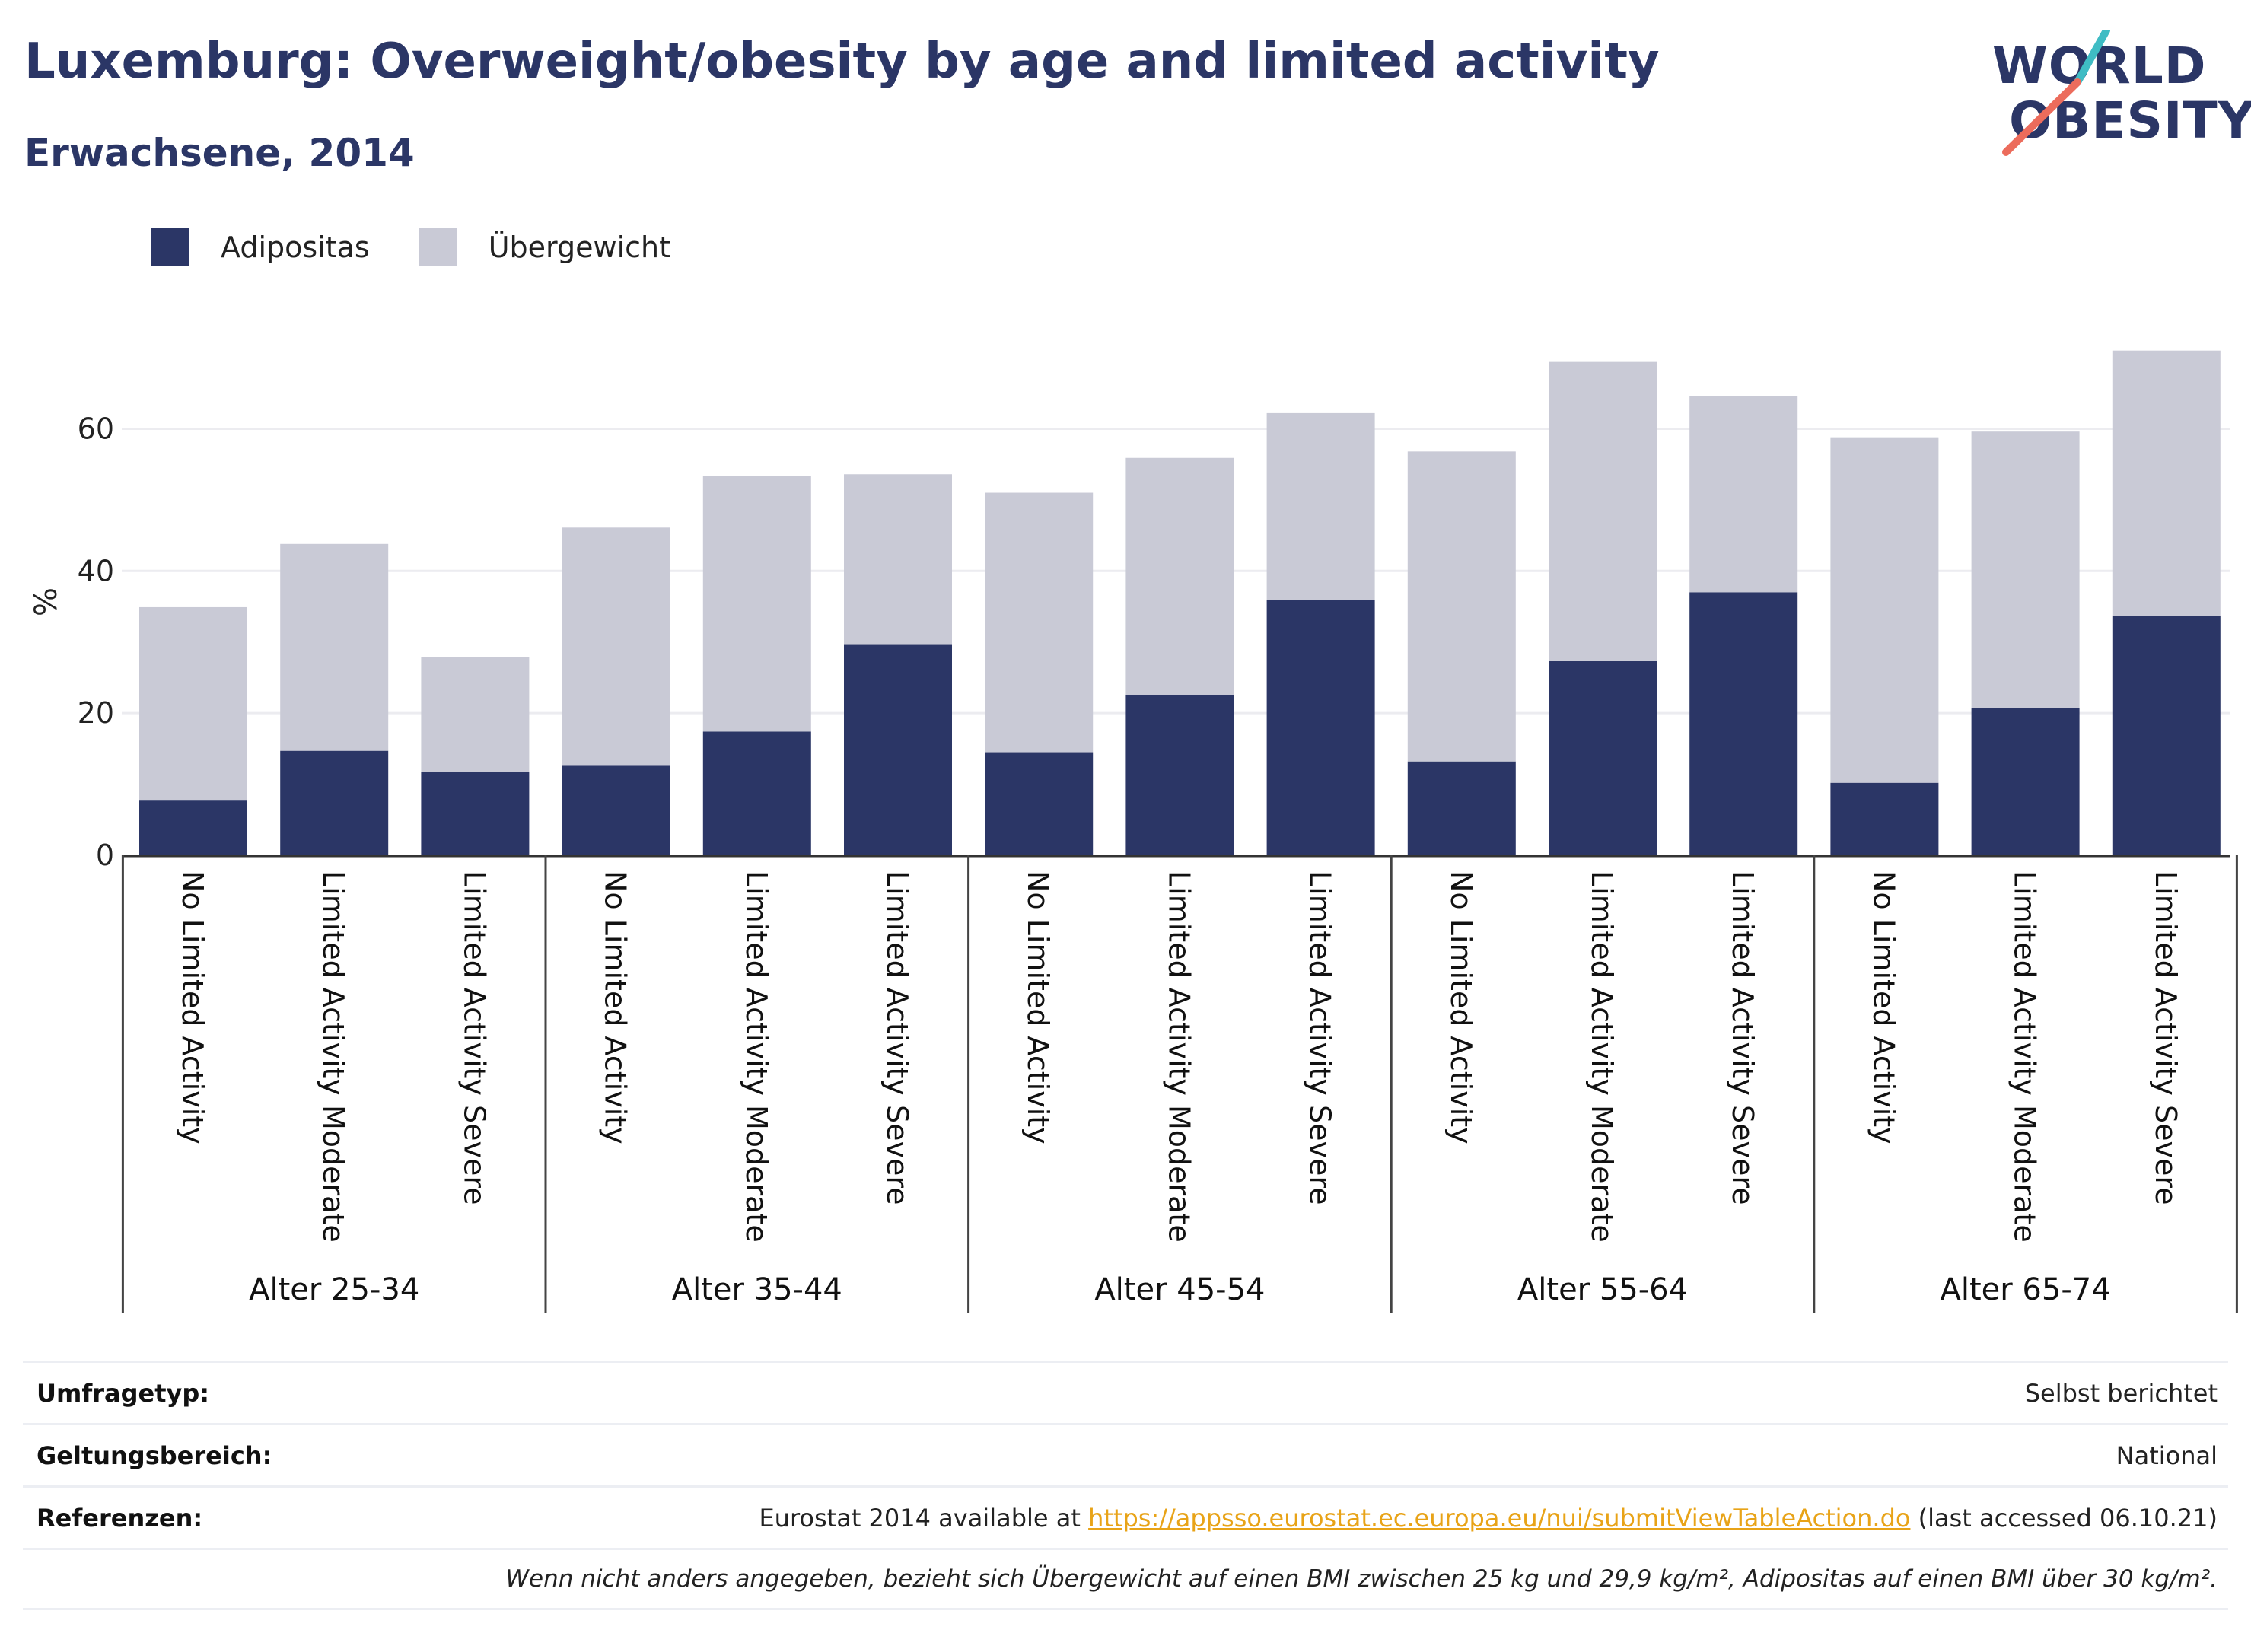 Image resolution: width=2251 pixels, height=1652 pixels. Describe the element at coordinates (2026, 1289) in the screenshot. I see `x-group-label: Alter 65-74` at that location.